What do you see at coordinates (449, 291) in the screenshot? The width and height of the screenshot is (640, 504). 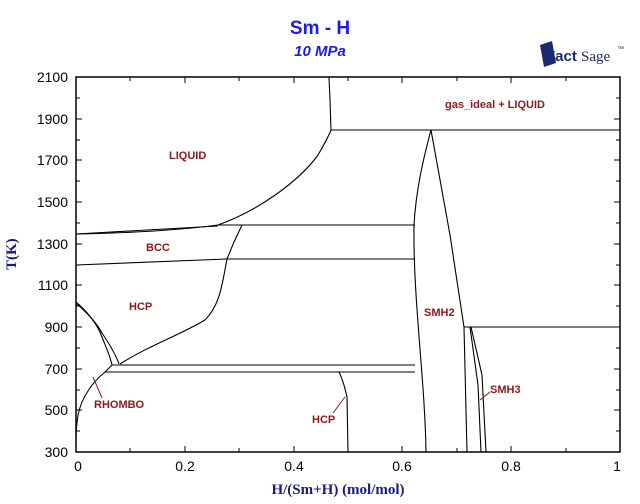 I see `smh2-right-boundary` at bounding box center [449, 291].